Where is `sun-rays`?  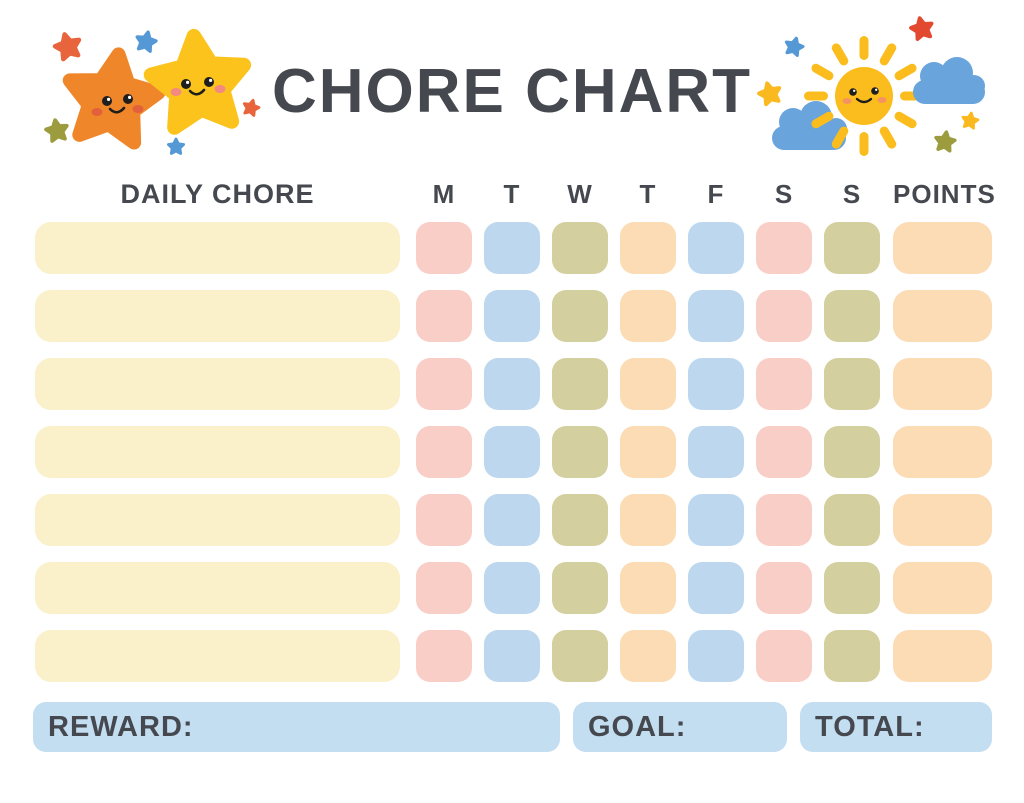 sun-rays is located at coordinates (864, 96).